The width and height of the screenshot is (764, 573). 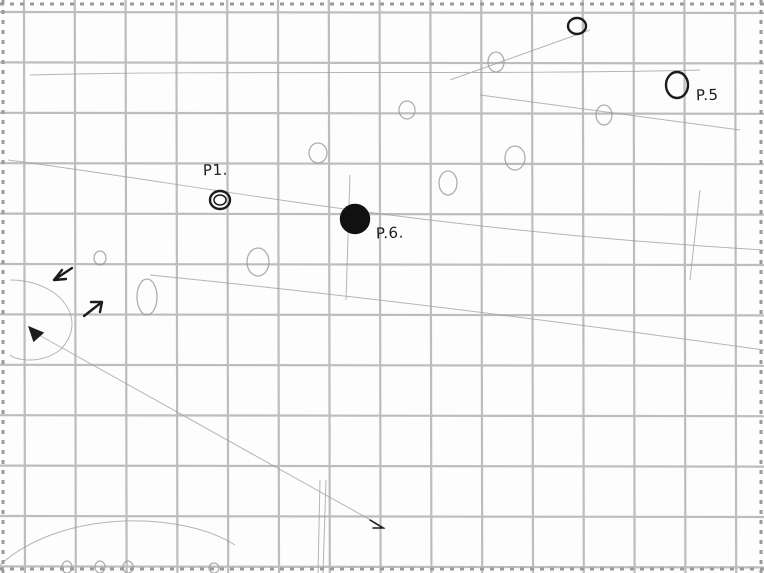 What do you see at coordinates (63, 274) in the screenshot?
I see `arrow-upleft-icon` at bounding box center [63, 274].